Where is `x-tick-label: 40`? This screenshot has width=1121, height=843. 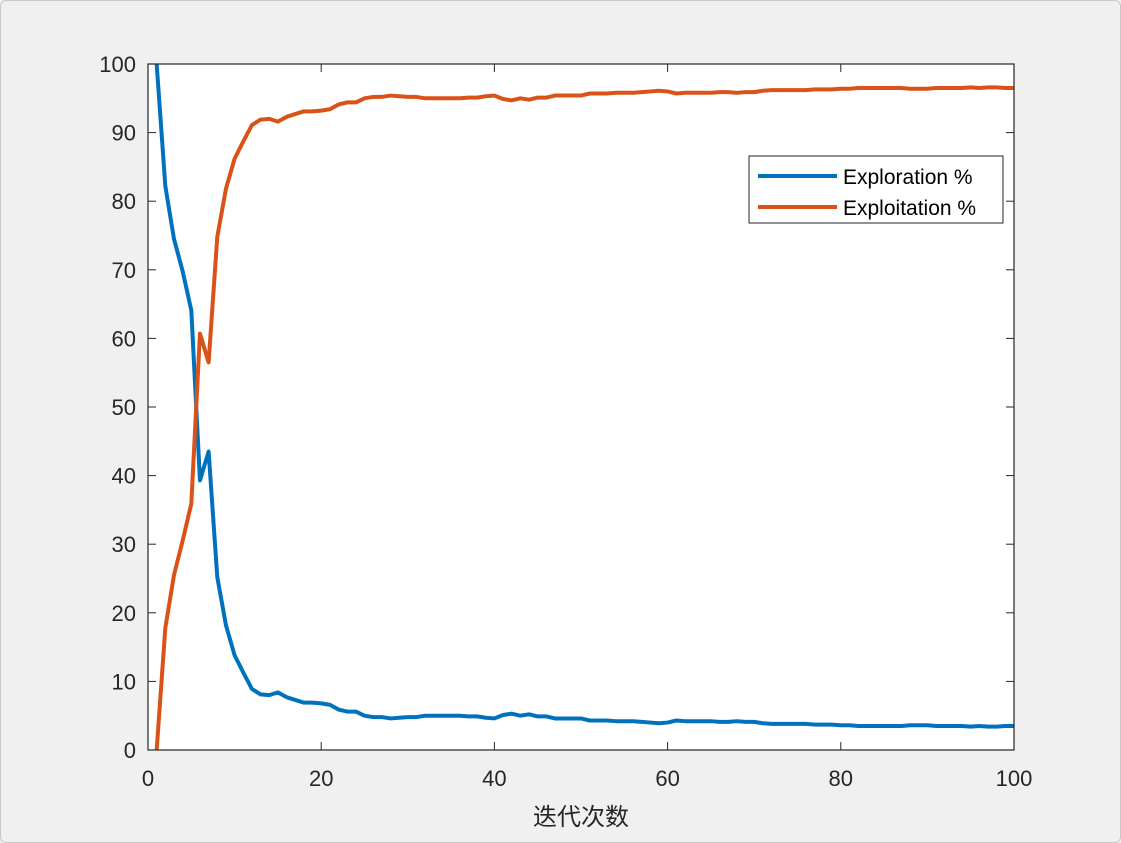
x-tick-label: 40 is located at coordinates (494, 778).